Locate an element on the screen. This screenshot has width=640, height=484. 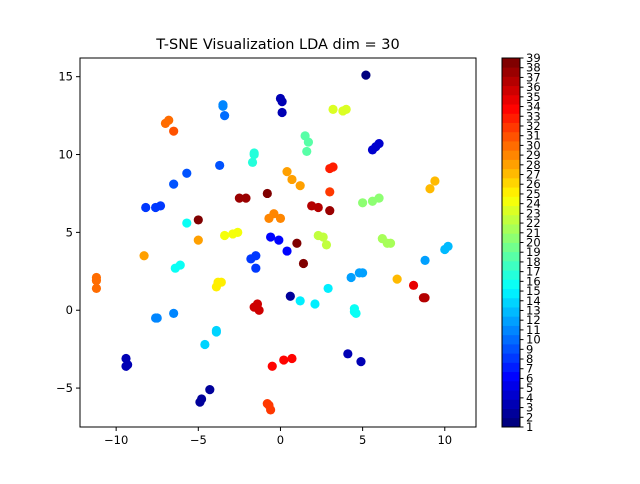
colorbar-tick-label: 12 is located at coordinates (533, 320).